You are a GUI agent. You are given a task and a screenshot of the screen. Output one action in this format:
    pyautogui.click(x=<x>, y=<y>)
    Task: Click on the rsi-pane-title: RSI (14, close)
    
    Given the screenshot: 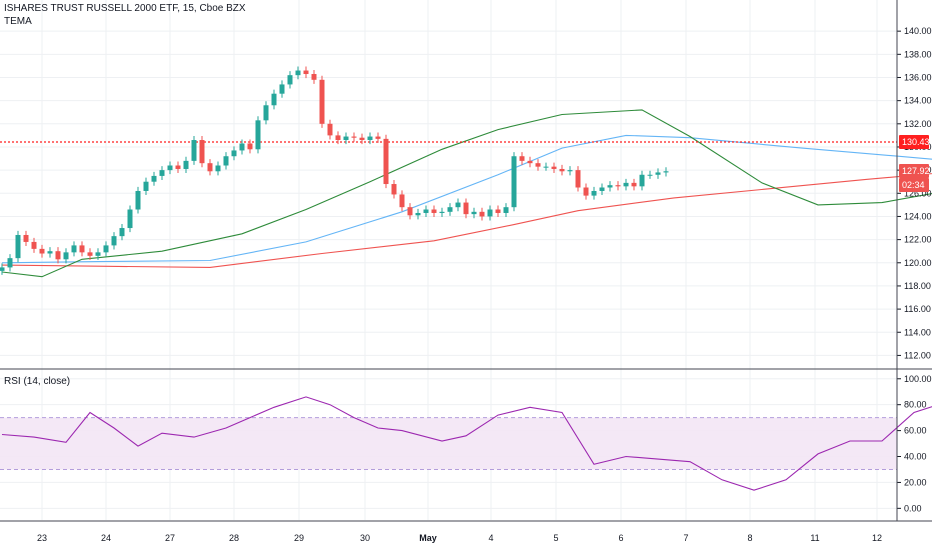 What is the action you would take?
    pyautogui.click(x=37, y=381)
    